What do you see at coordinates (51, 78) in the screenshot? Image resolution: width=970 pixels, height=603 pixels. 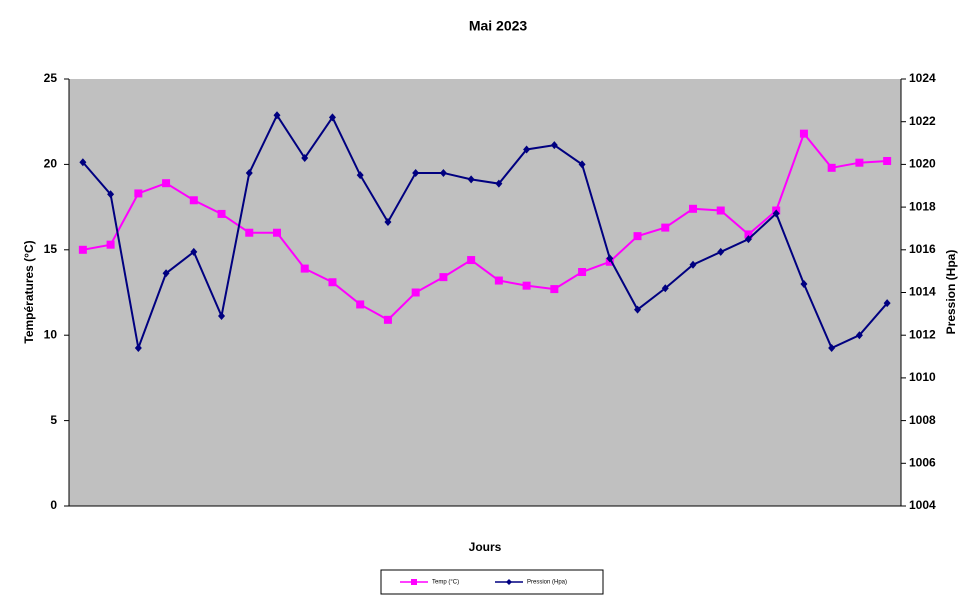 I see `y-tick-label: 25` at bounding box center [51, 78].